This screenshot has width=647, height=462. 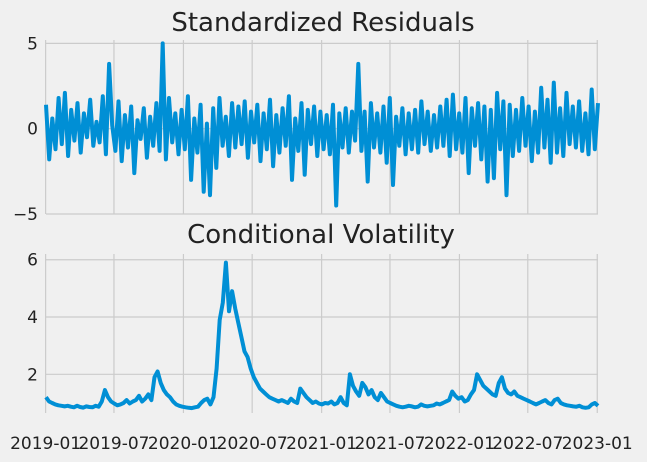 What do you see at coordinates (321, 235) in the screenshot?
I see `volatility-title: Conditional Volatility` at bounding box center [321, 235].